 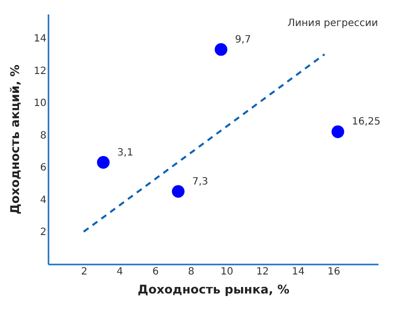 I want to click on y-tick-label: 6, so click(x=43, y=168).